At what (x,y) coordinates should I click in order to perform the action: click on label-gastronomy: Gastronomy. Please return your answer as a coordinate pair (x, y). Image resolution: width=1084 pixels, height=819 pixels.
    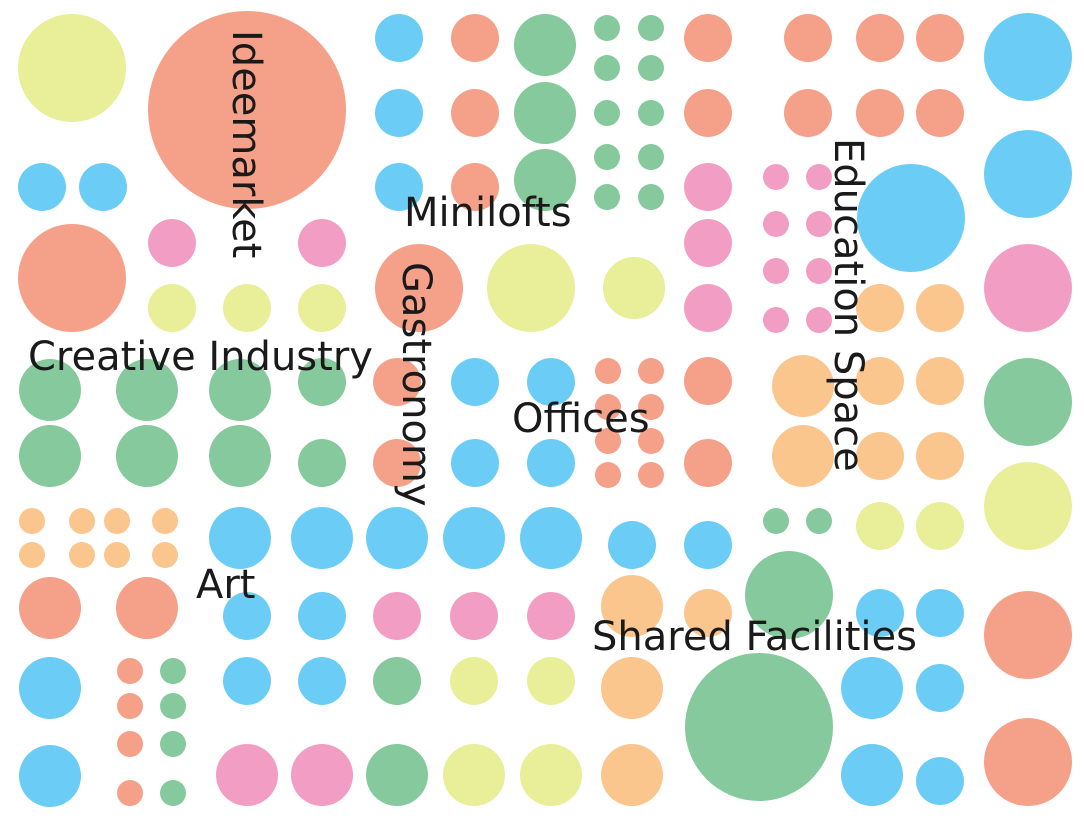
    Looking at the image, I should click on (416, 384).